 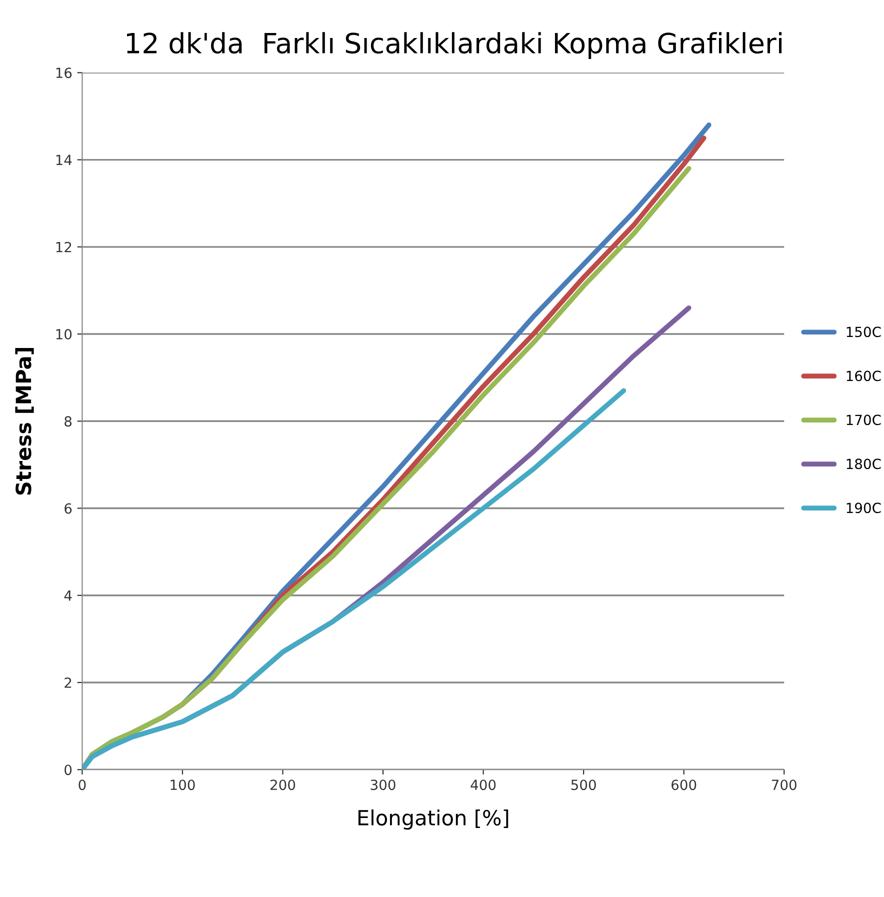 What do you see at coordinates (68, 770) in the screenshot?
I see `y-tick-label: 0` at bounding box center [68, 770].